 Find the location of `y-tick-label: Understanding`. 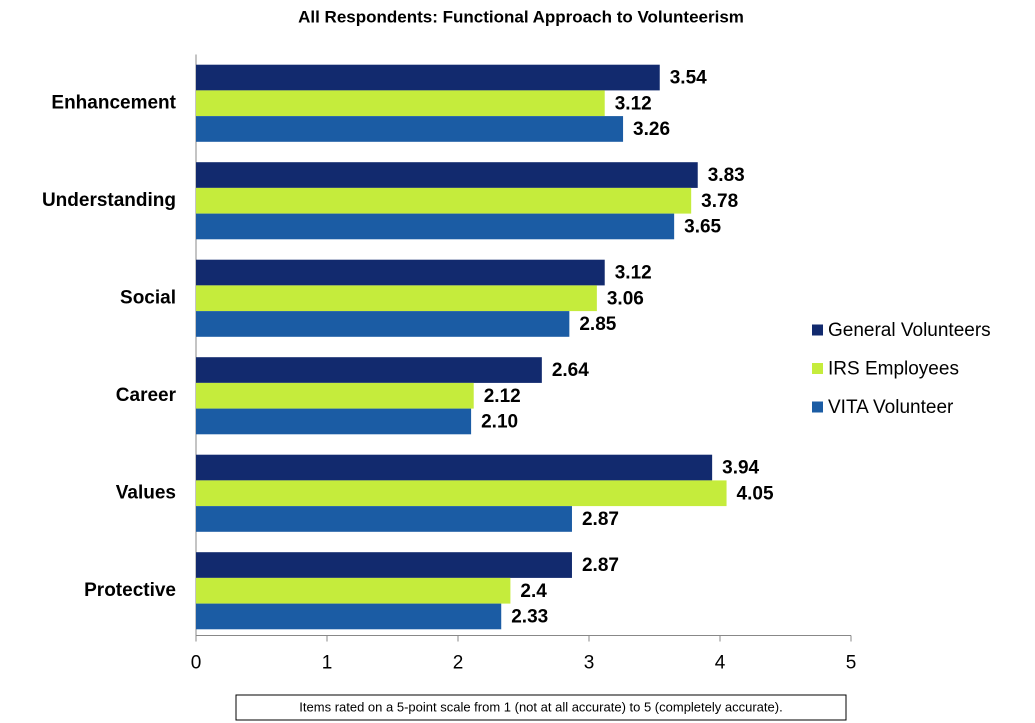

y-tick-label: Understanding is located at coordinates (109, 200).